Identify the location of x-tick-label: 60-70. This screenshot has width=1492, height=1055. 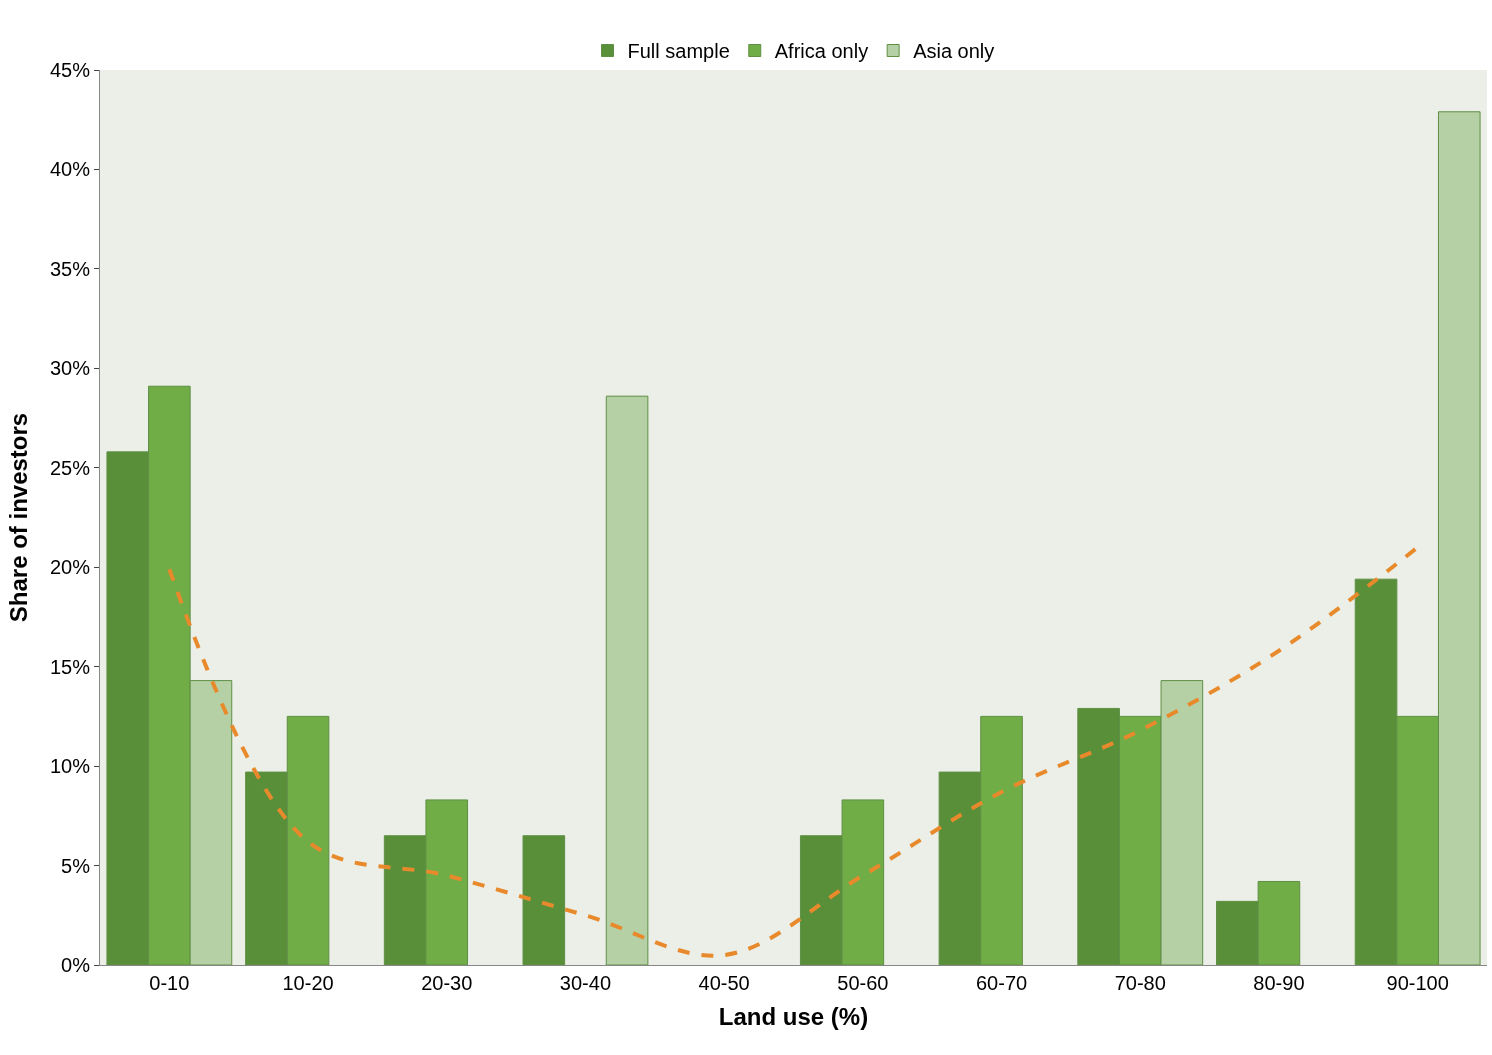
(1001, 983).